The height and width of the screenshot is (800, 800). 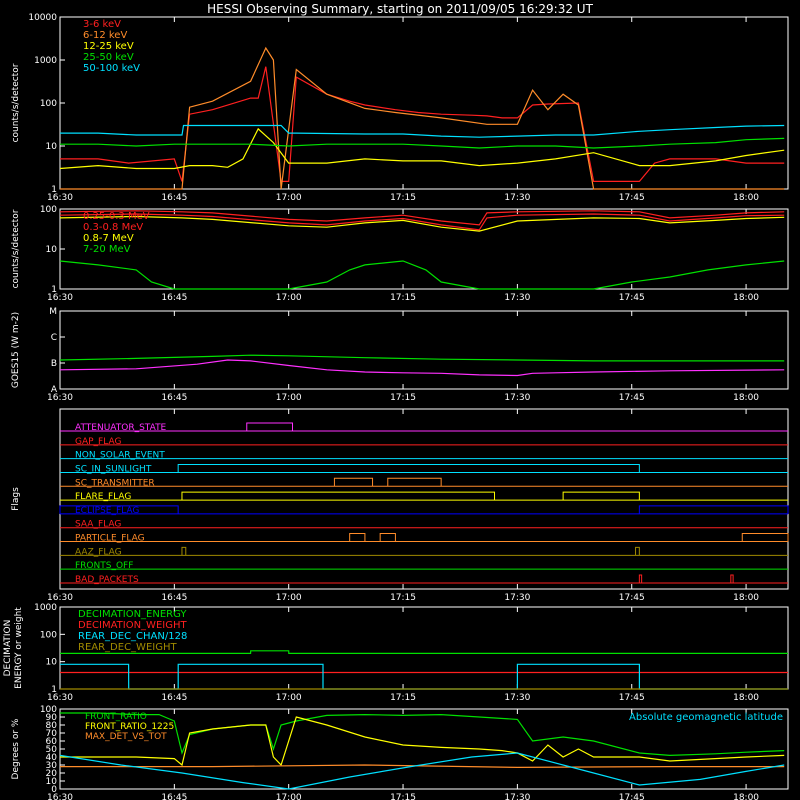 I want to click on flag-label: SC_TRANSMITTER, so click(x=115, y=483).